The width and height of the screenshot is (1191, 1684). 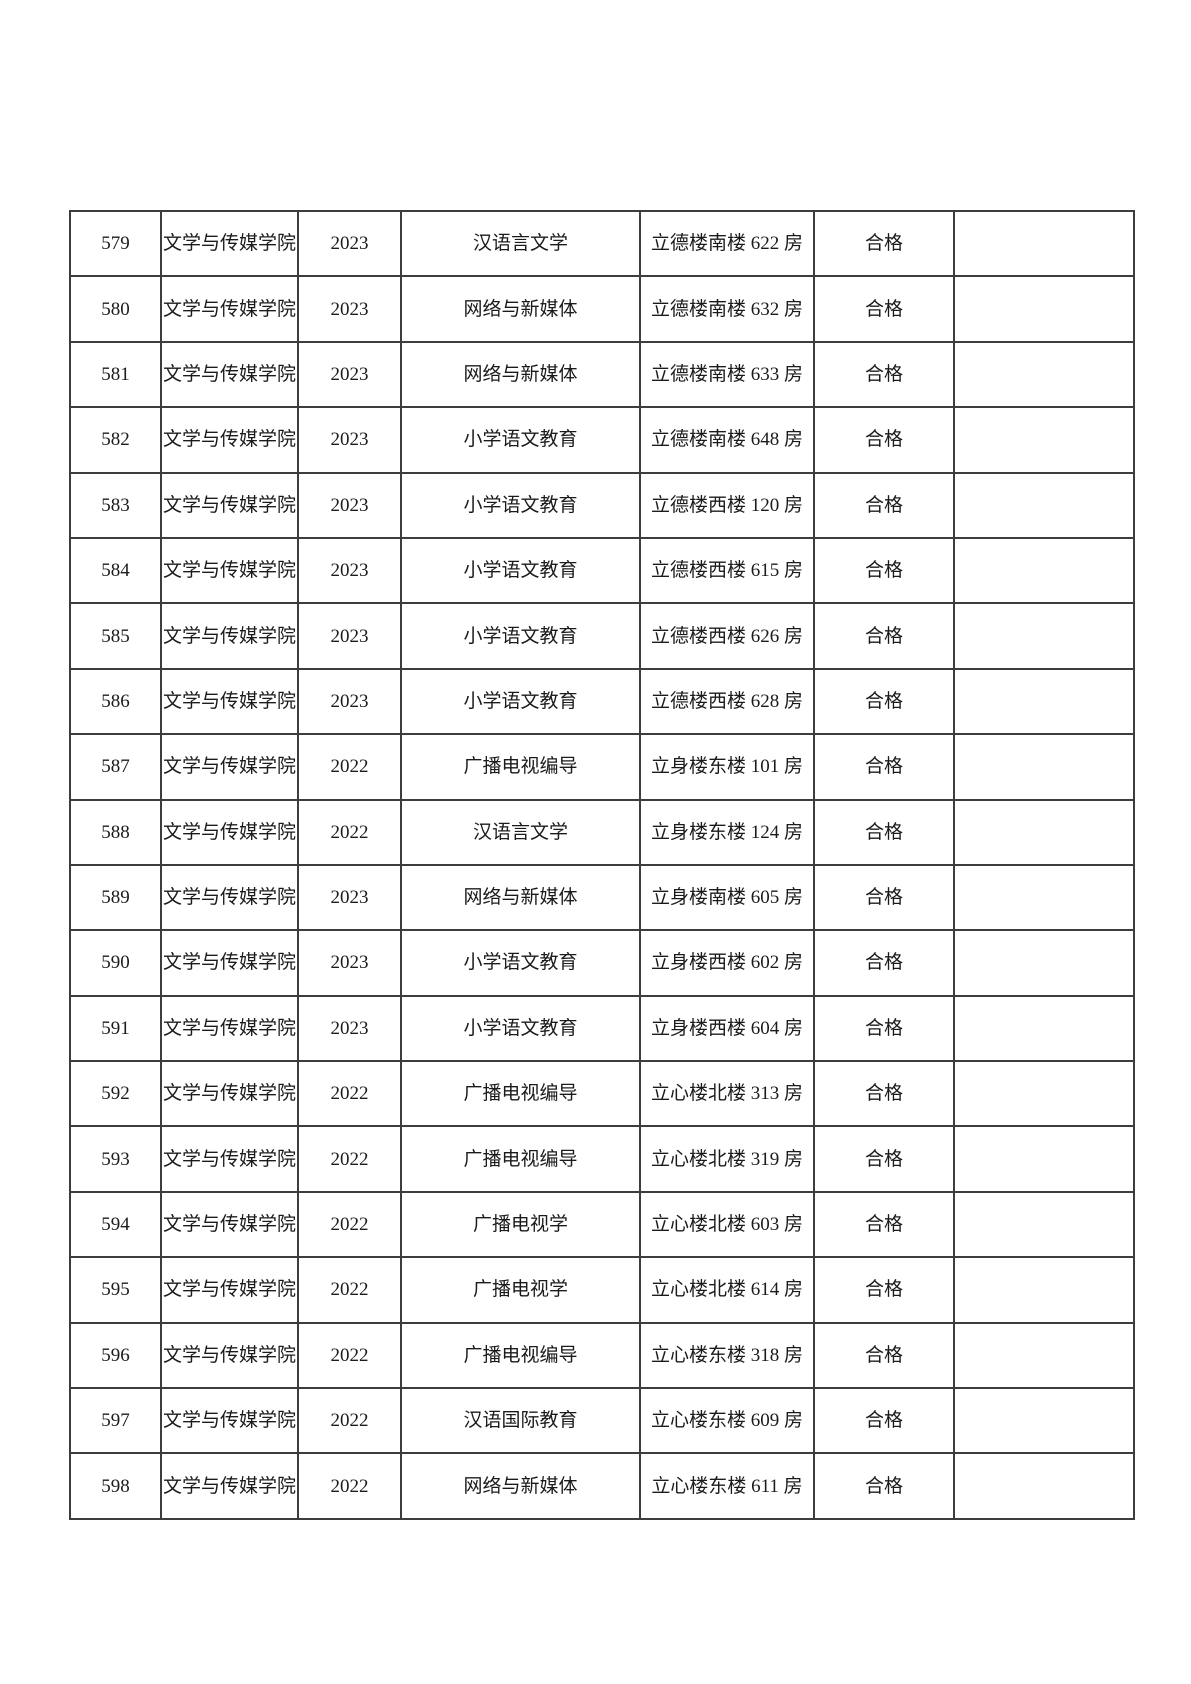 I want to click on cell-no: 593, so click(x=115, y=1159).